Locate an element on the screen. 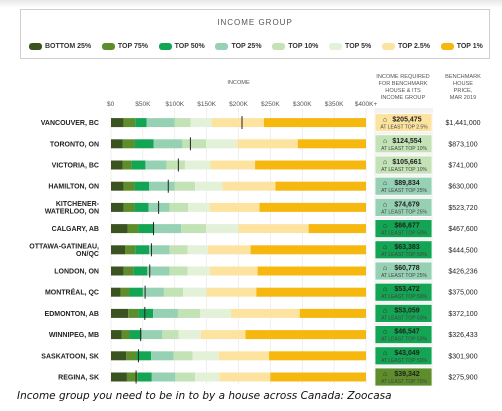  legend-item: TOP 2.5% is located at coordinates (405, 46).